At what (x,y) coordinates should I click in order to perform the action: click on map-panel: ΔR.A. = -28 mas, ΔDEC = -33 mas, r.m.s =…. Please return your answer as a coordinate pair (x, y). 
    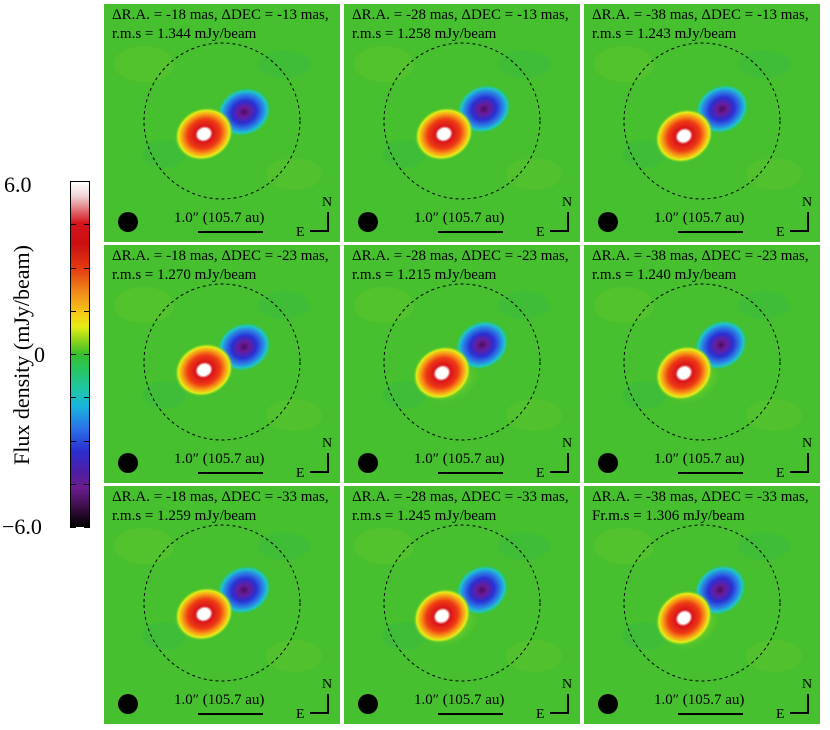
    Looking at the image, I should click on (462, 605).